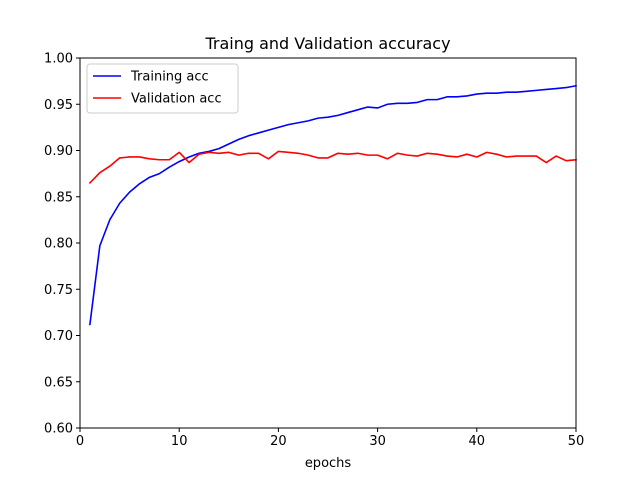 The image size is (640, 480). I want to click on chart-title: Traing and Validation accuracy, so click(327, 43).